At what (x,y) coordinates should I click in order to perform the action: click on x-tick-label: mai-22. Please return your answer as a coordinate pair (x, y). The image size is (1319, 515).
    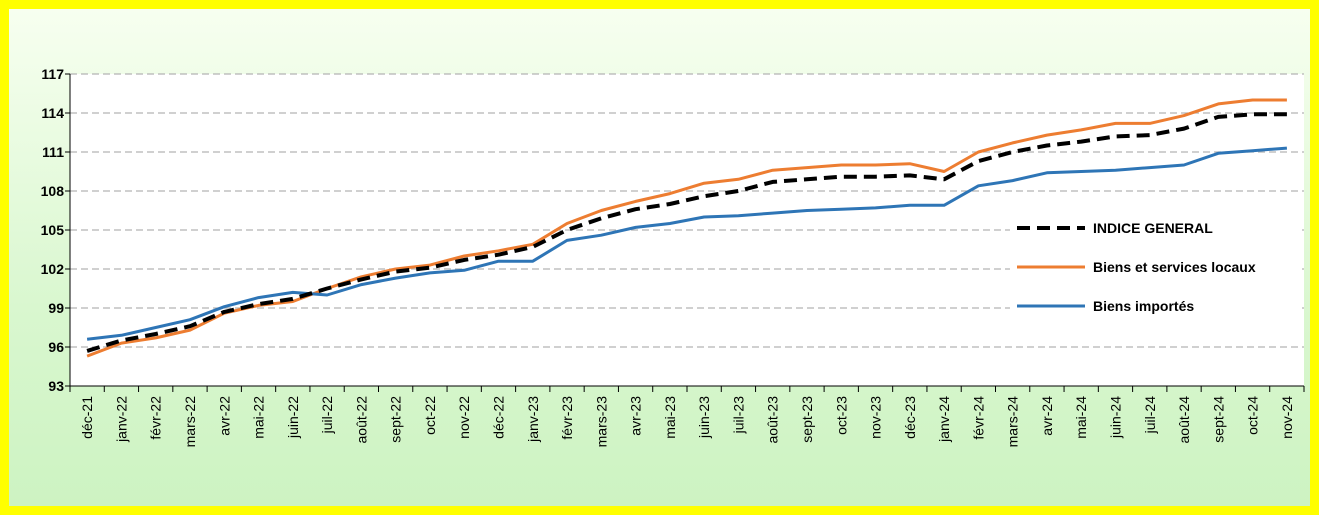
    Looking at the image, I should click on (259, 417).